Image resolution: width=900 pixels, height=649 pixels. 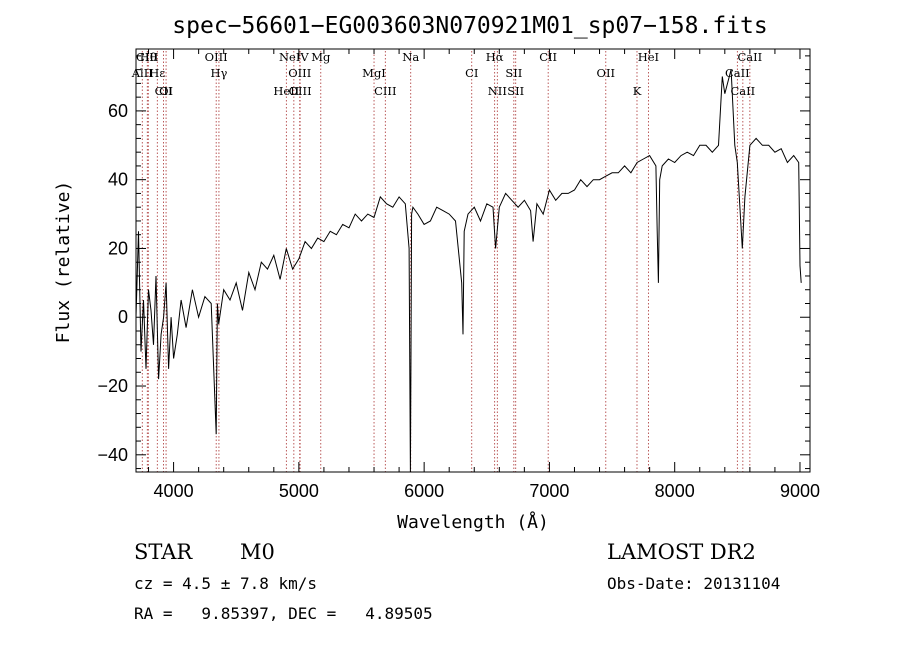 What do you see at coordinates (424, 491) in the screenshot?
I see `x-tick-label: 6000` at bounding box center [424, 491].